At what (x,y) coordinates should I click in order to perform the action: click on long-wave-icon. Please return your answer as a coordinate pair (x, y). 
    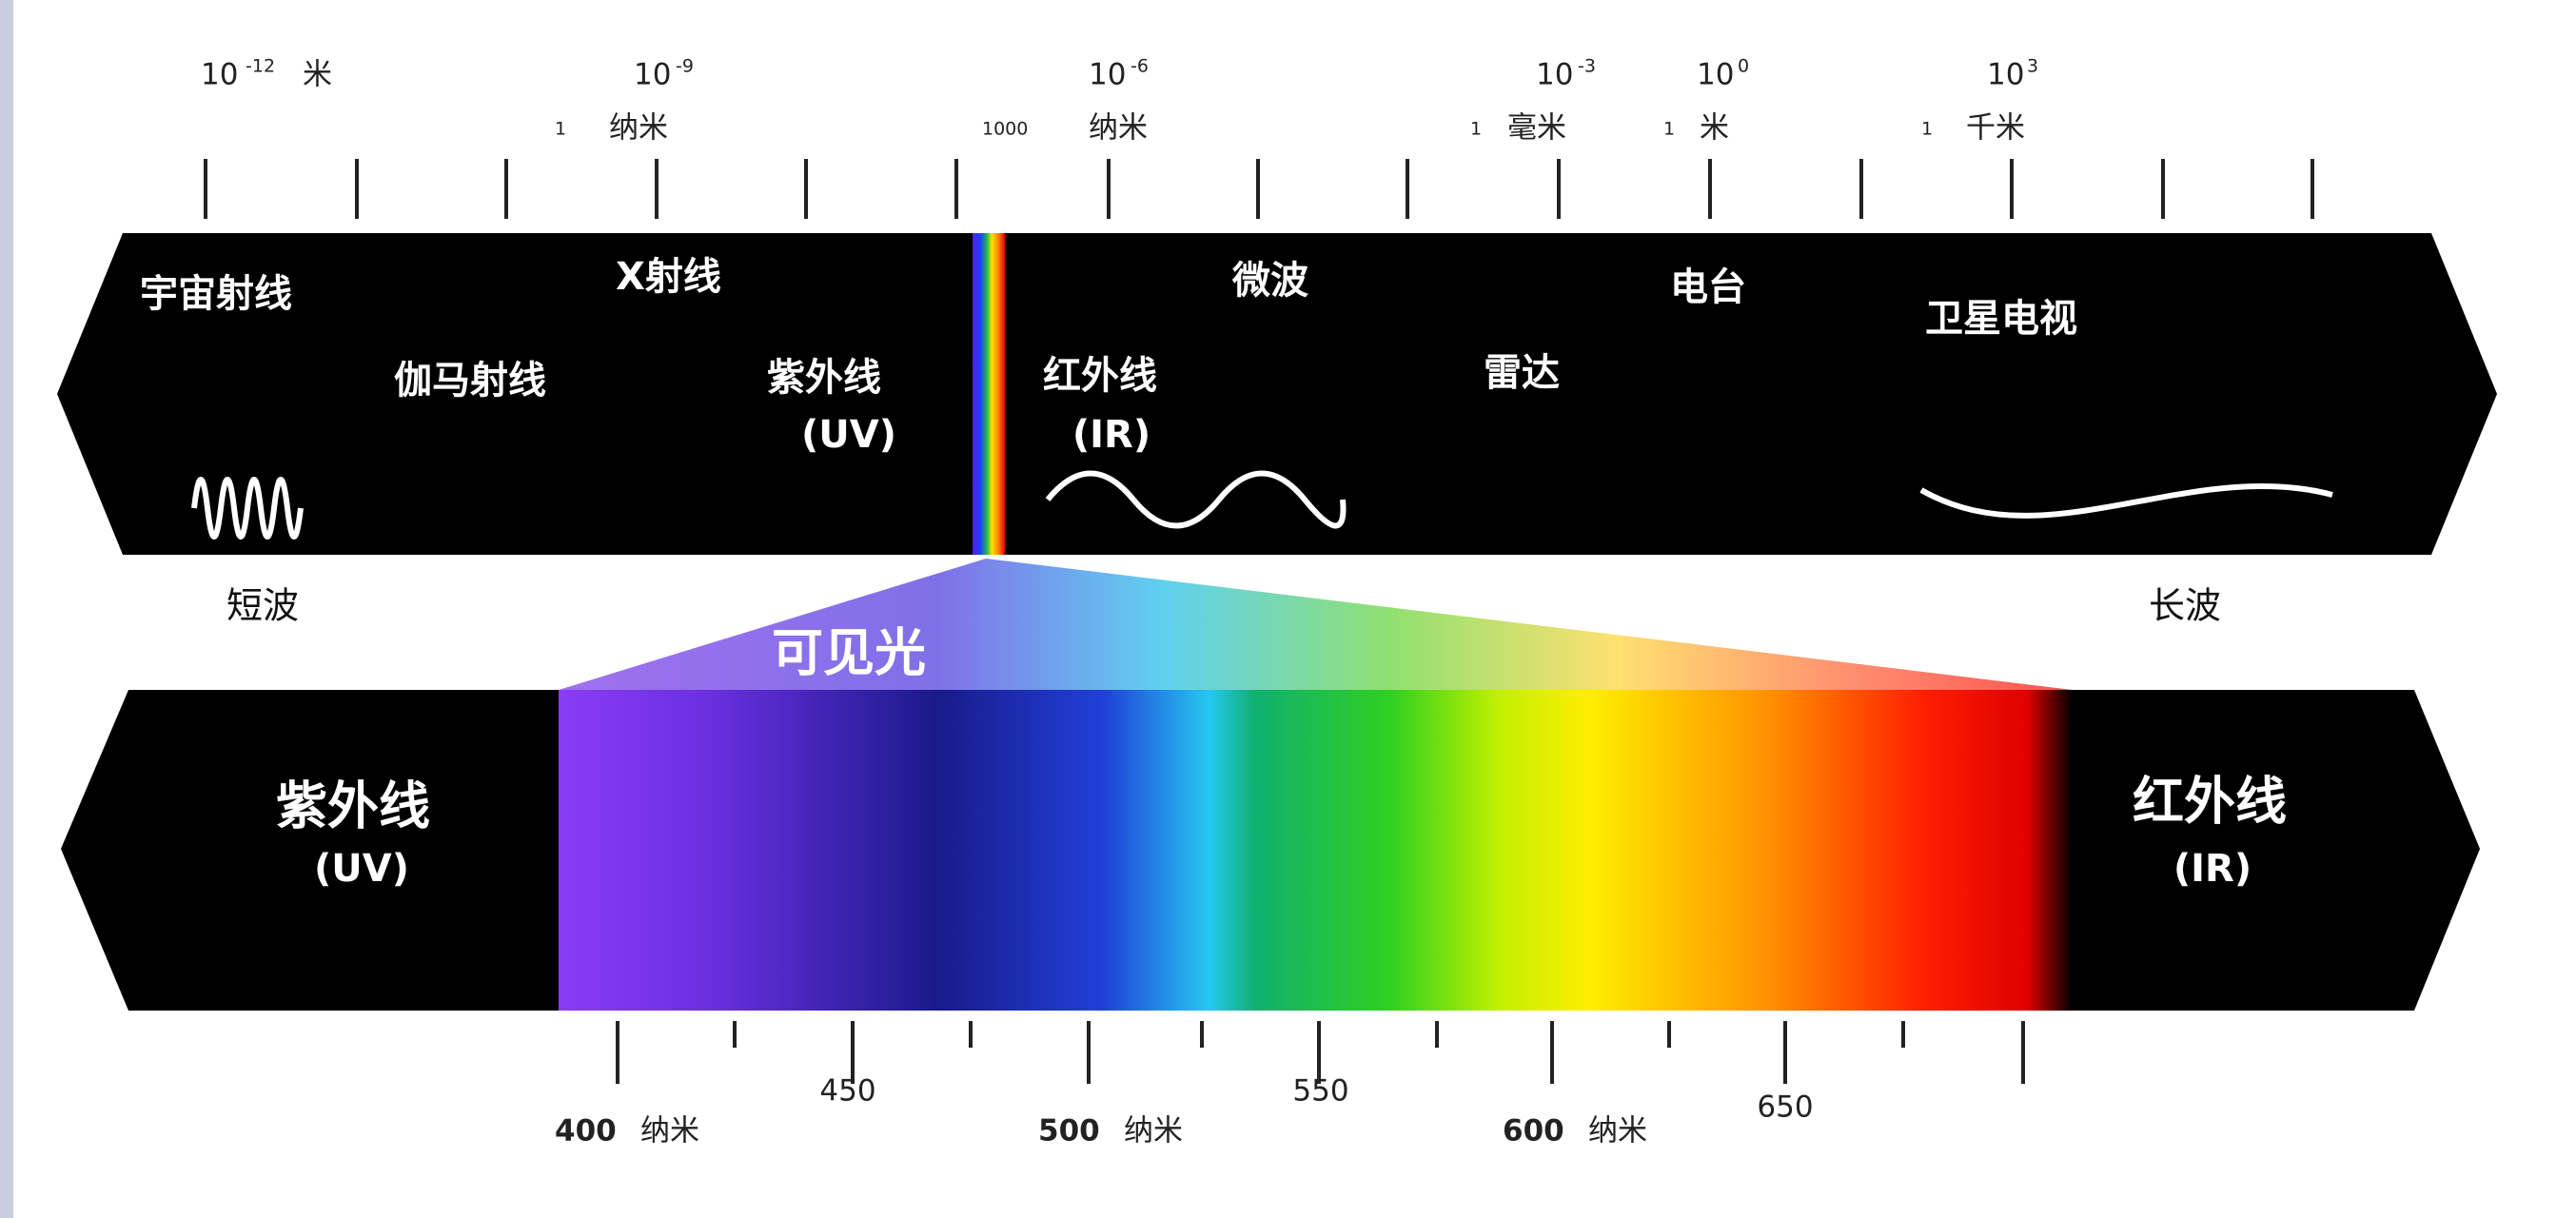
    Looking at the image, I should click on (2126, 500).